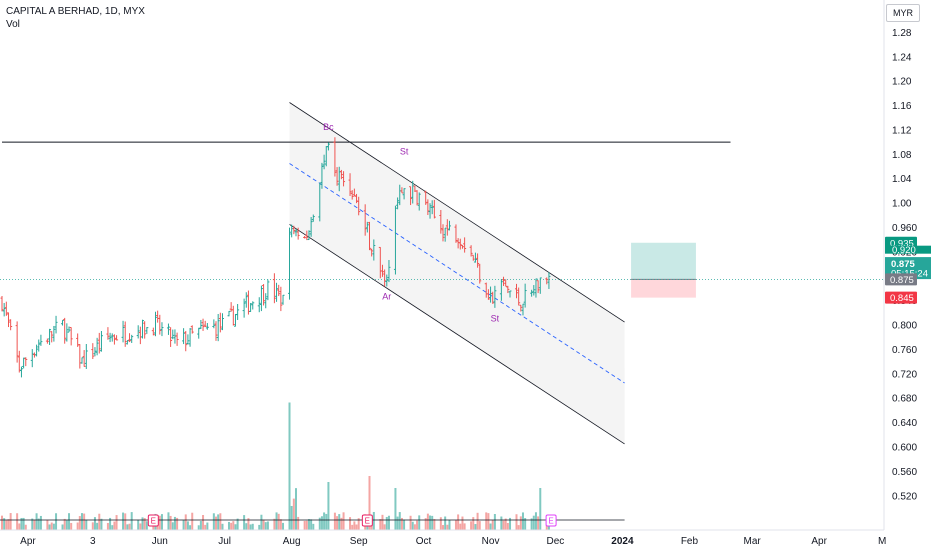 The width and height of the screenshot is (932, 550). What do you see at coordinates (495, 318) in the screenshot?
I see `wyckoff-label: St` at bounding box center [495, 318].